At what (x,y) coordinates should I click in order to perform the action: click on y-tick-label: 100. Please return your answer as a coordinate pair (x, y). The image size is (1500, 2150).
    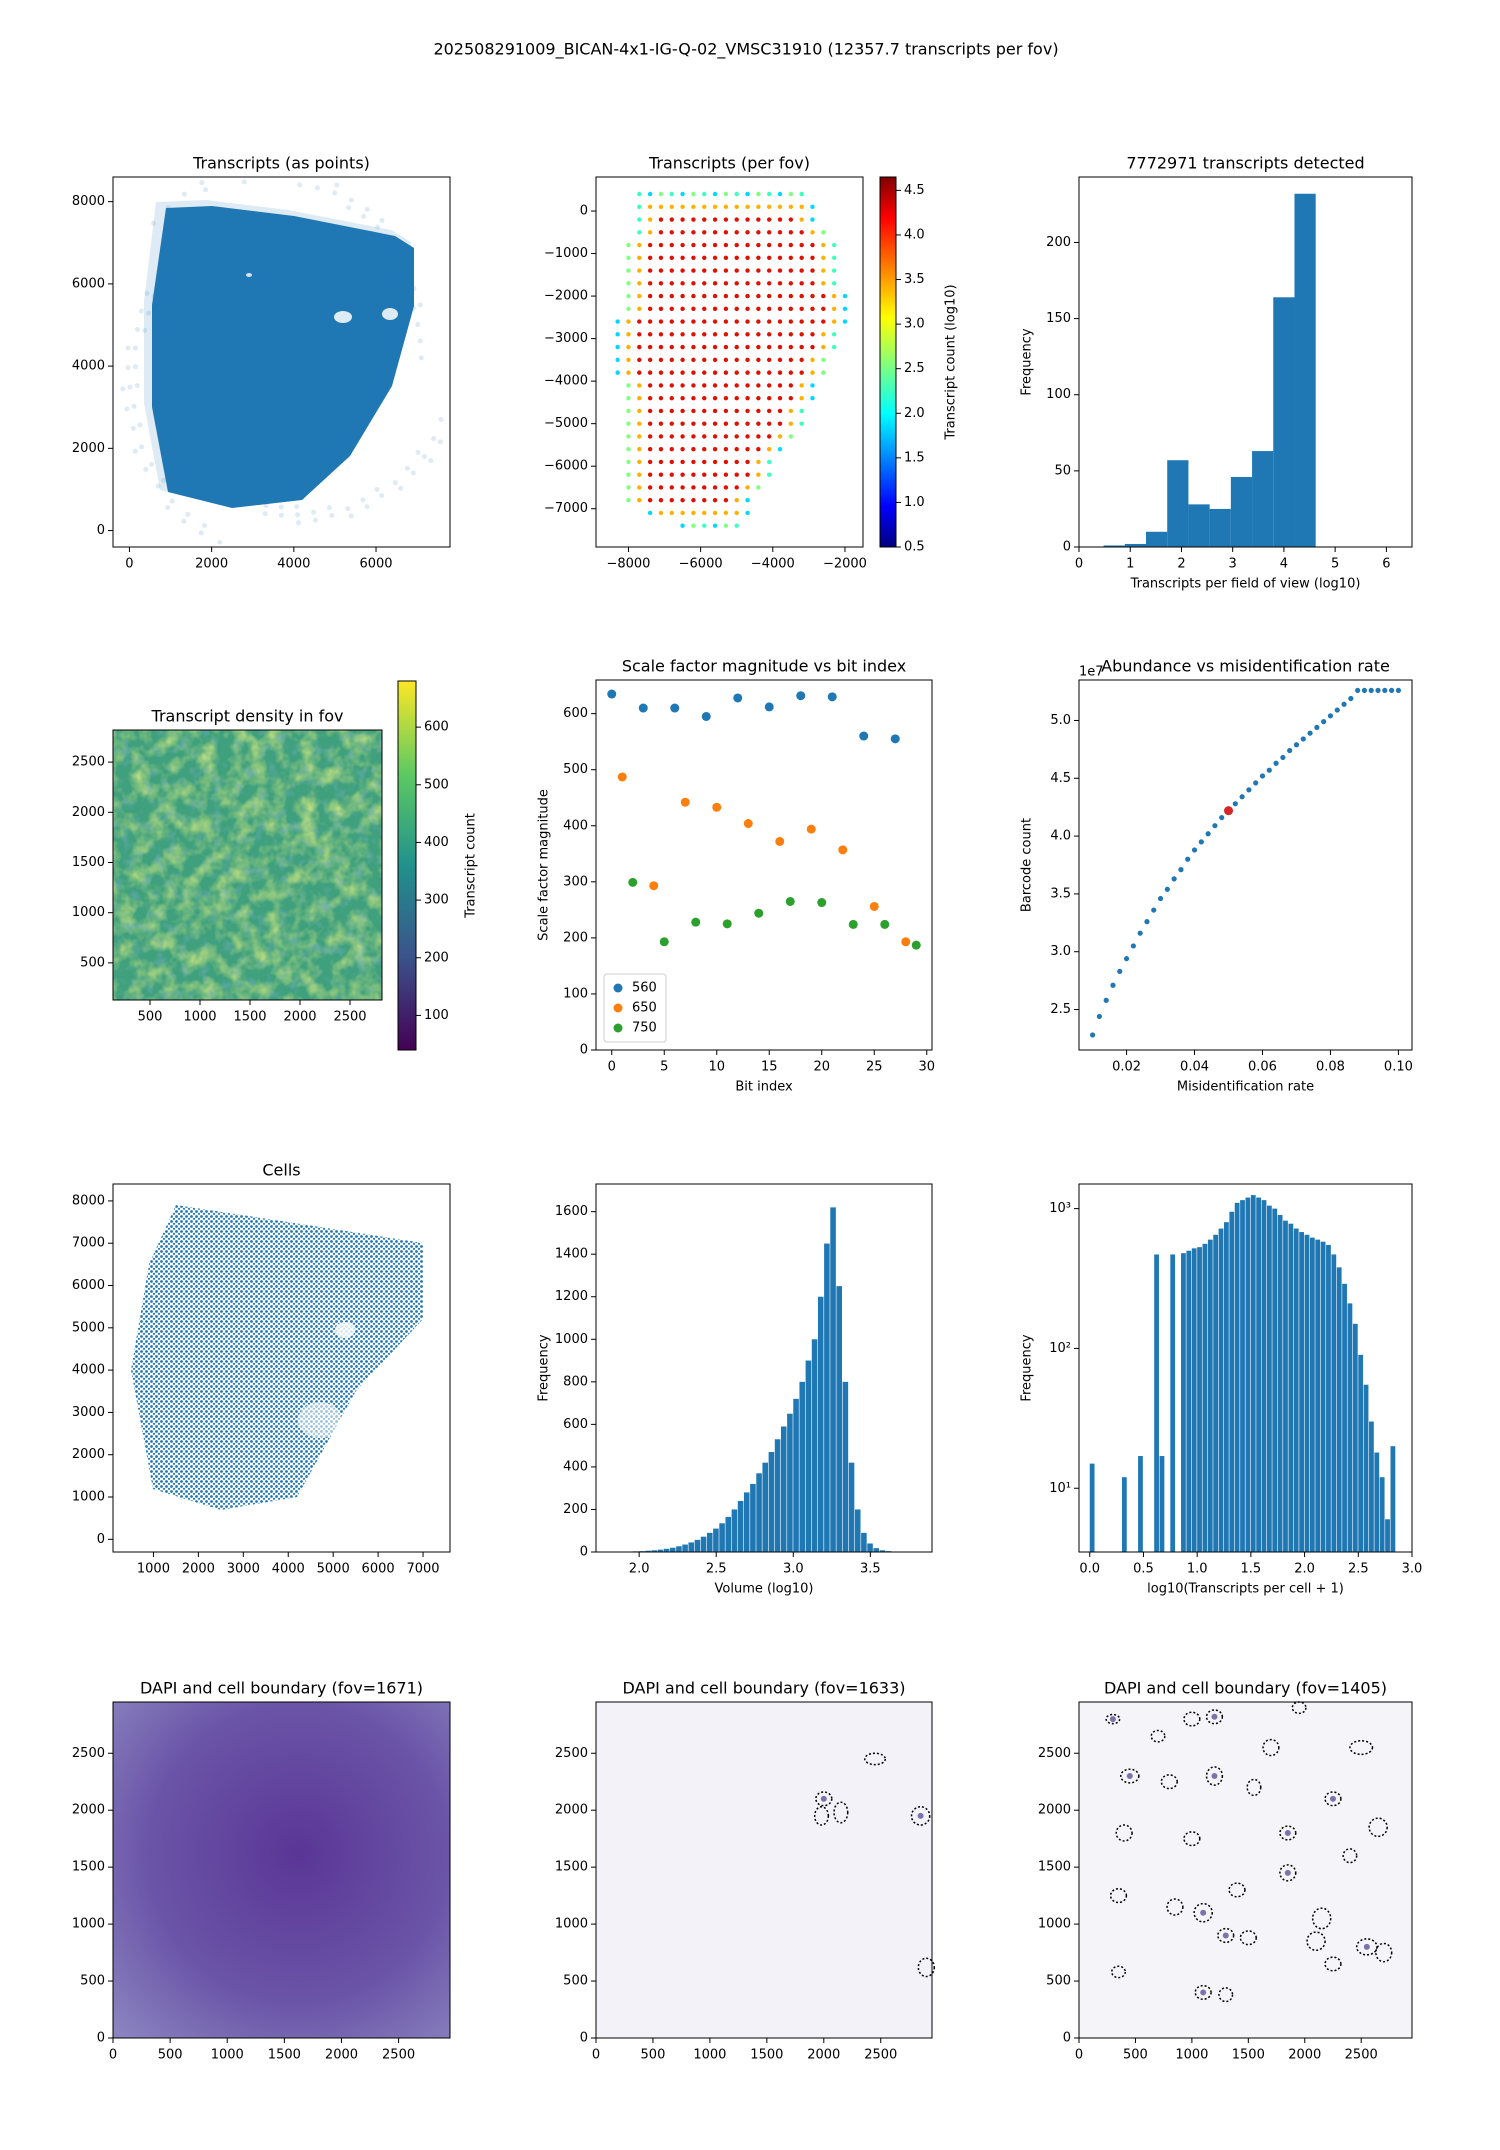
    Looking at the image, I should click on (1058, 394).